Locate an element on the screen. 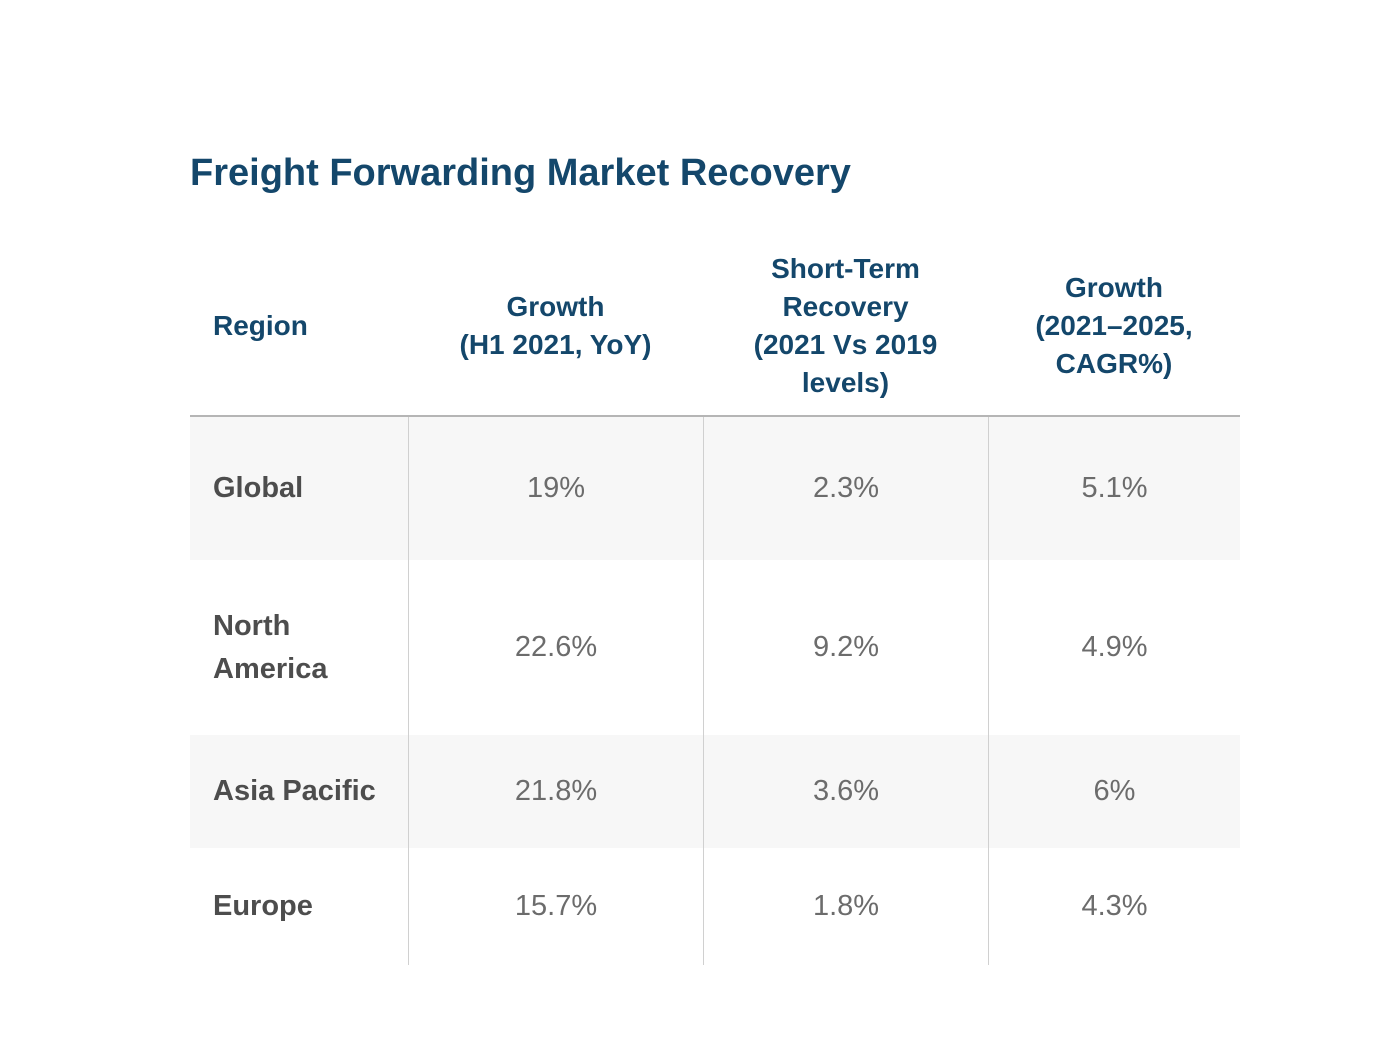 Image resolution: width=1400 pixels, height=1063 pixels. table-row-north-america: North America 22.6% 9.2% 4.9% is located at coordinates (715, 647).